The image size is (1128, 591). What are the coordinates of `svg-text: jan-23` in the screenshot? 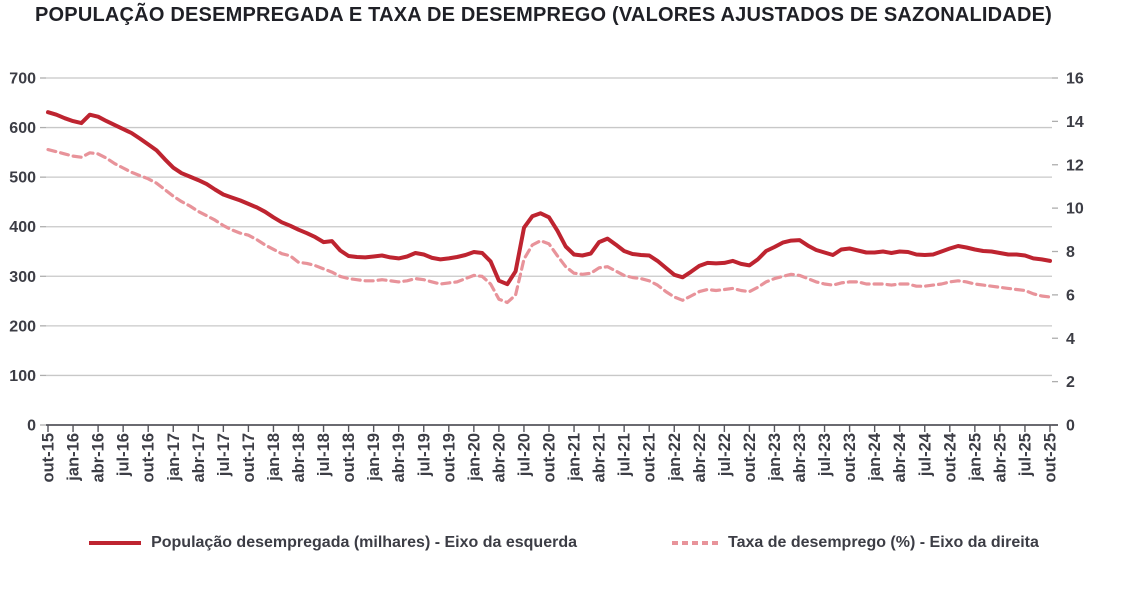 It's located at (775, 457).